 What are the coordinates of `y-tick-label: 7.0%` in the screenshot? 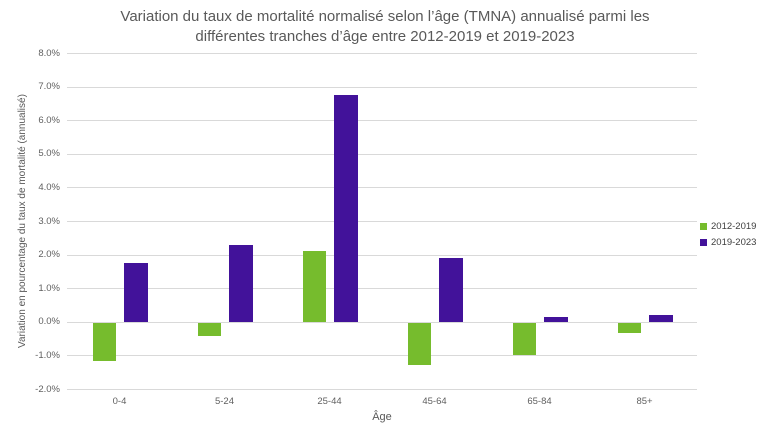 It's located at (49, 87).